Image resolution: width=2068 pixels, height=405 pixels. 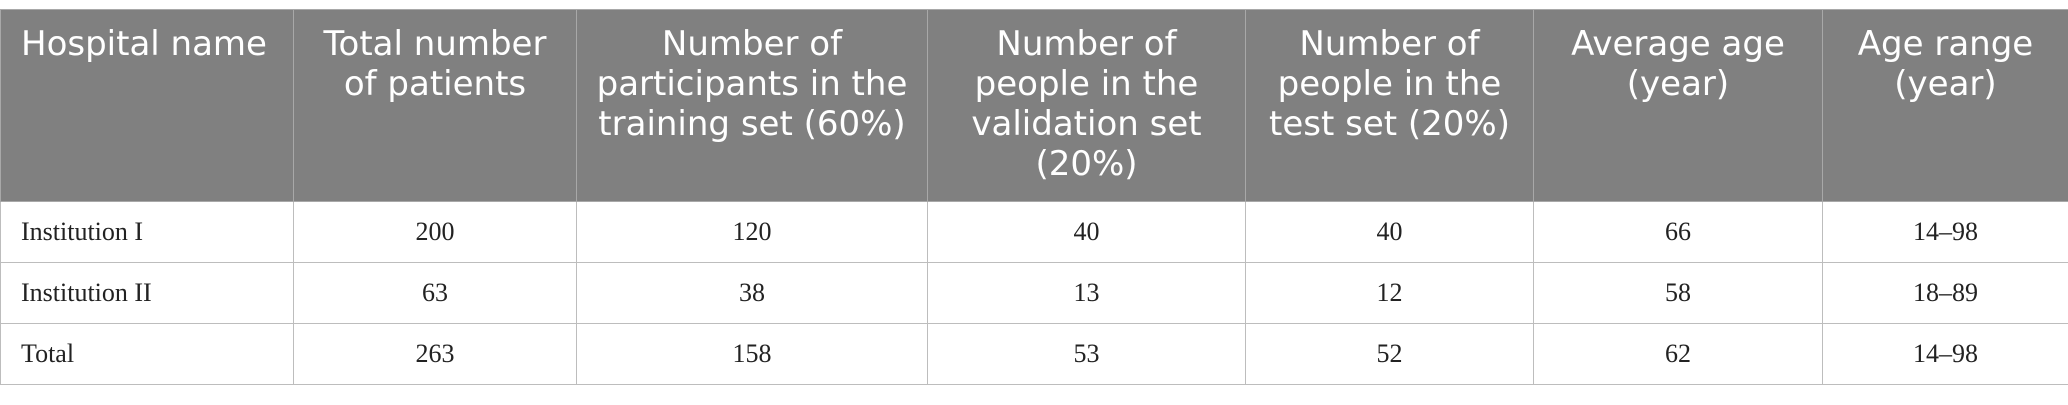 I want to click on table-cell: 66, so click(x=1678, y=232).